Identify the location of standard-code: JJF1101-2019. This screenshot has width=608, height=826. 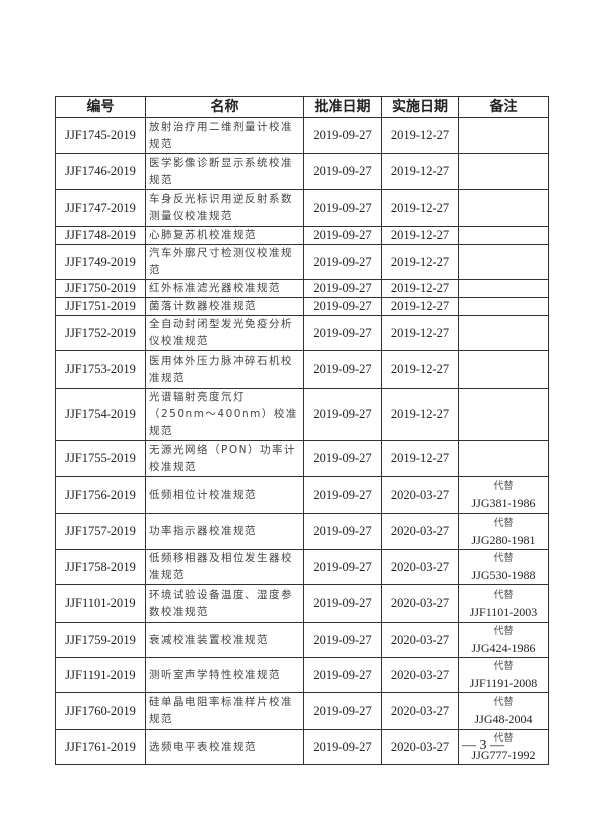
(100, 603).